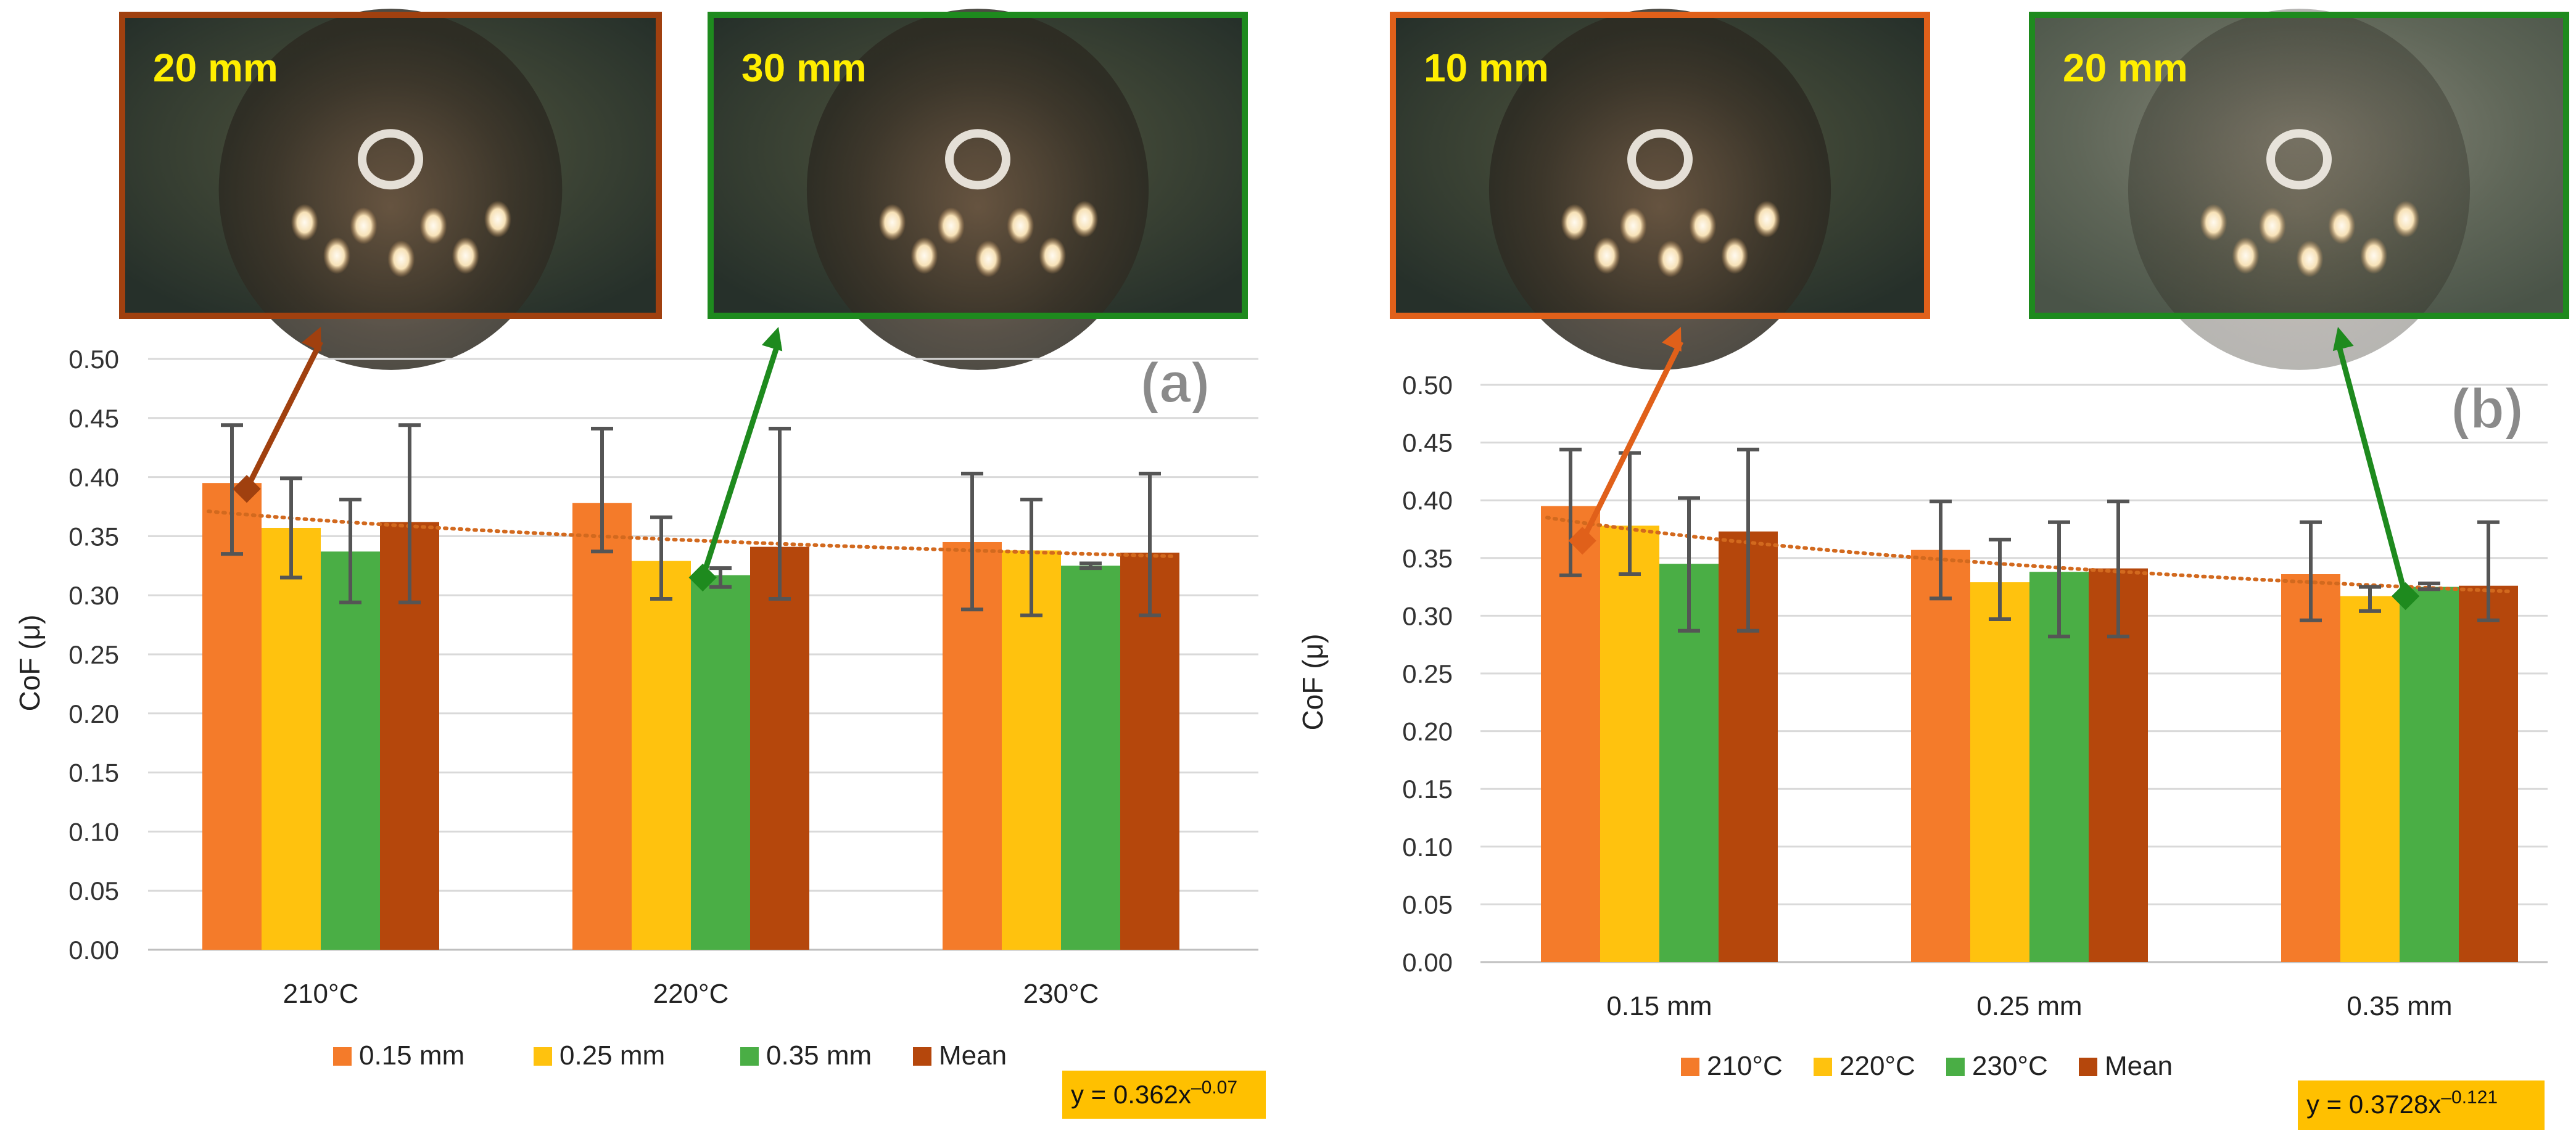 The width and height of the screenshot is (2576, 1136). What do you see at coordinates (691, 994) in the screenshot?
I see `category-label: 220°C` at bounding box center [691, 994].